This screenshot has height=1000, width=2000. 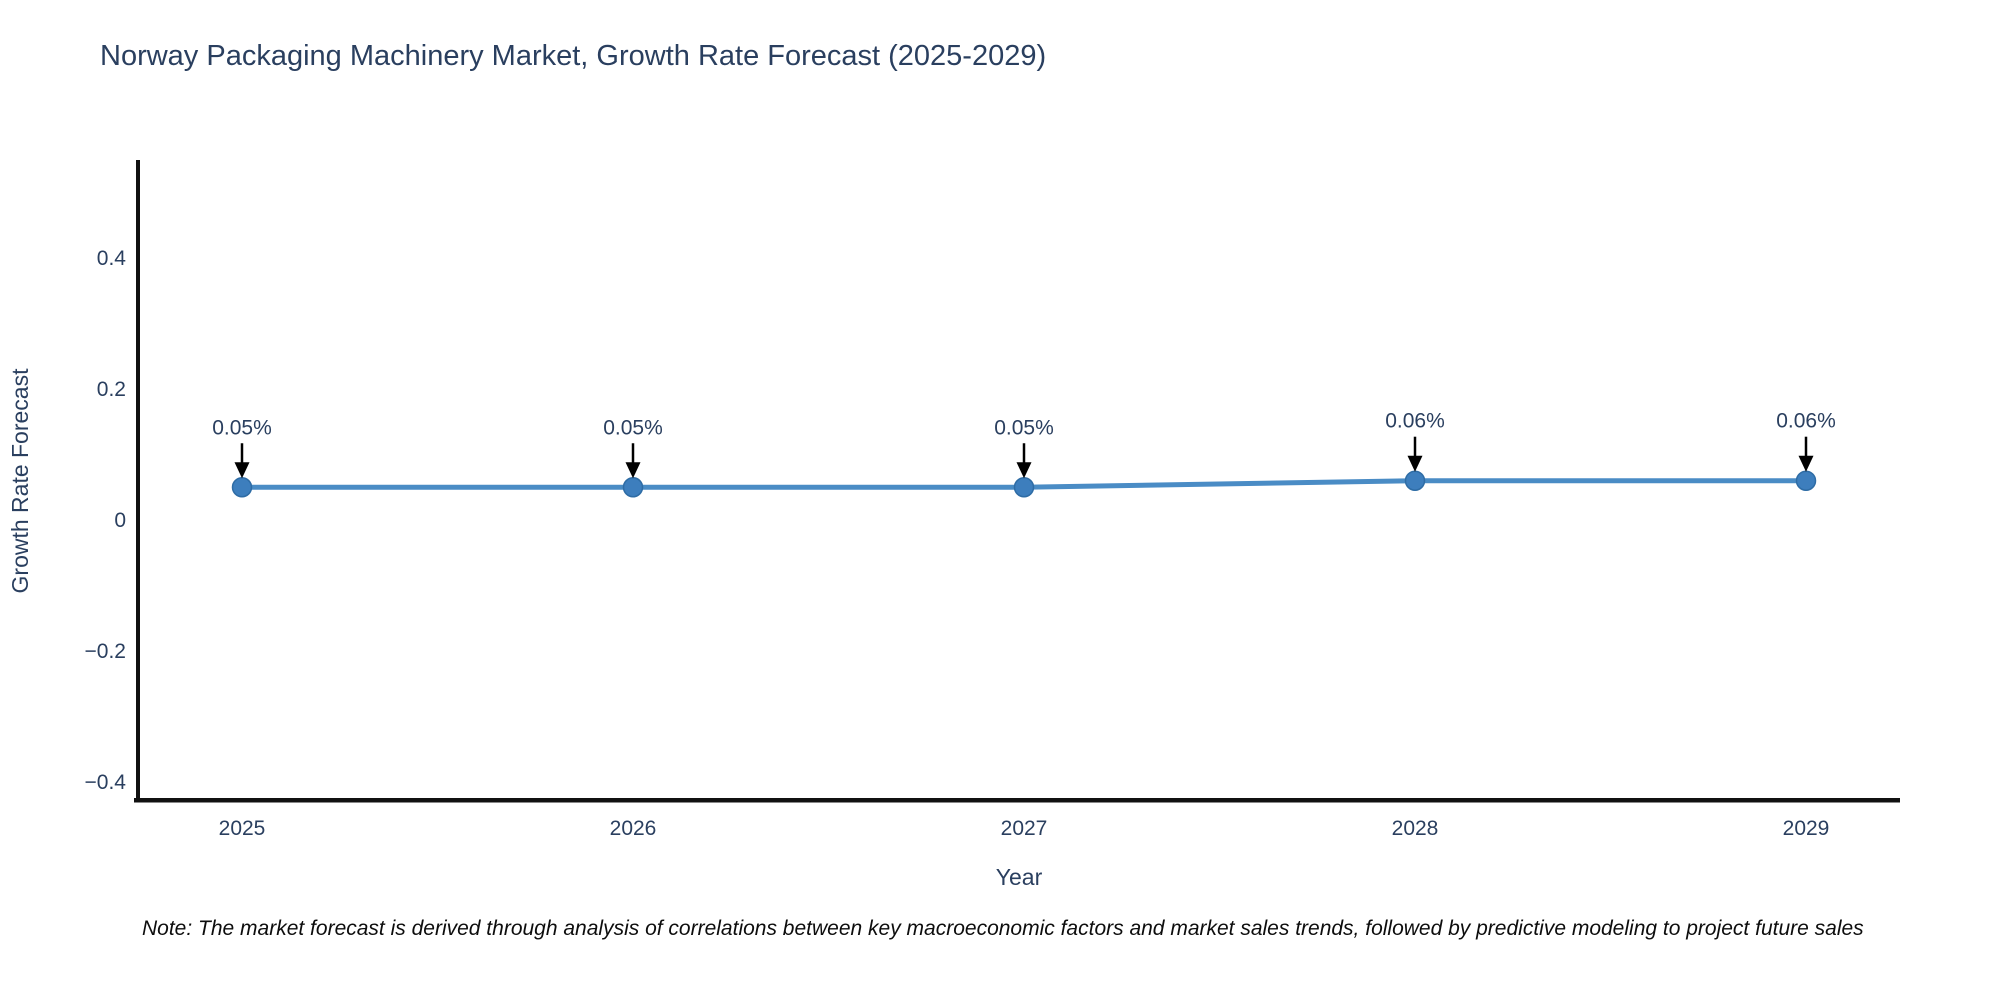 I want to click on y-axis-title: Growth Rate Forecast, so click(x=20, y=481).